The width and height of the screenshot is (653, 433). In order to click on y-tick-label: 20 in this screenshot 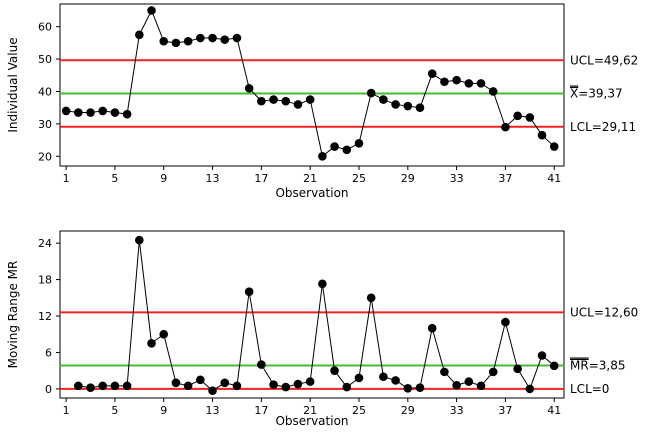, I will do `click(45, 156)`.